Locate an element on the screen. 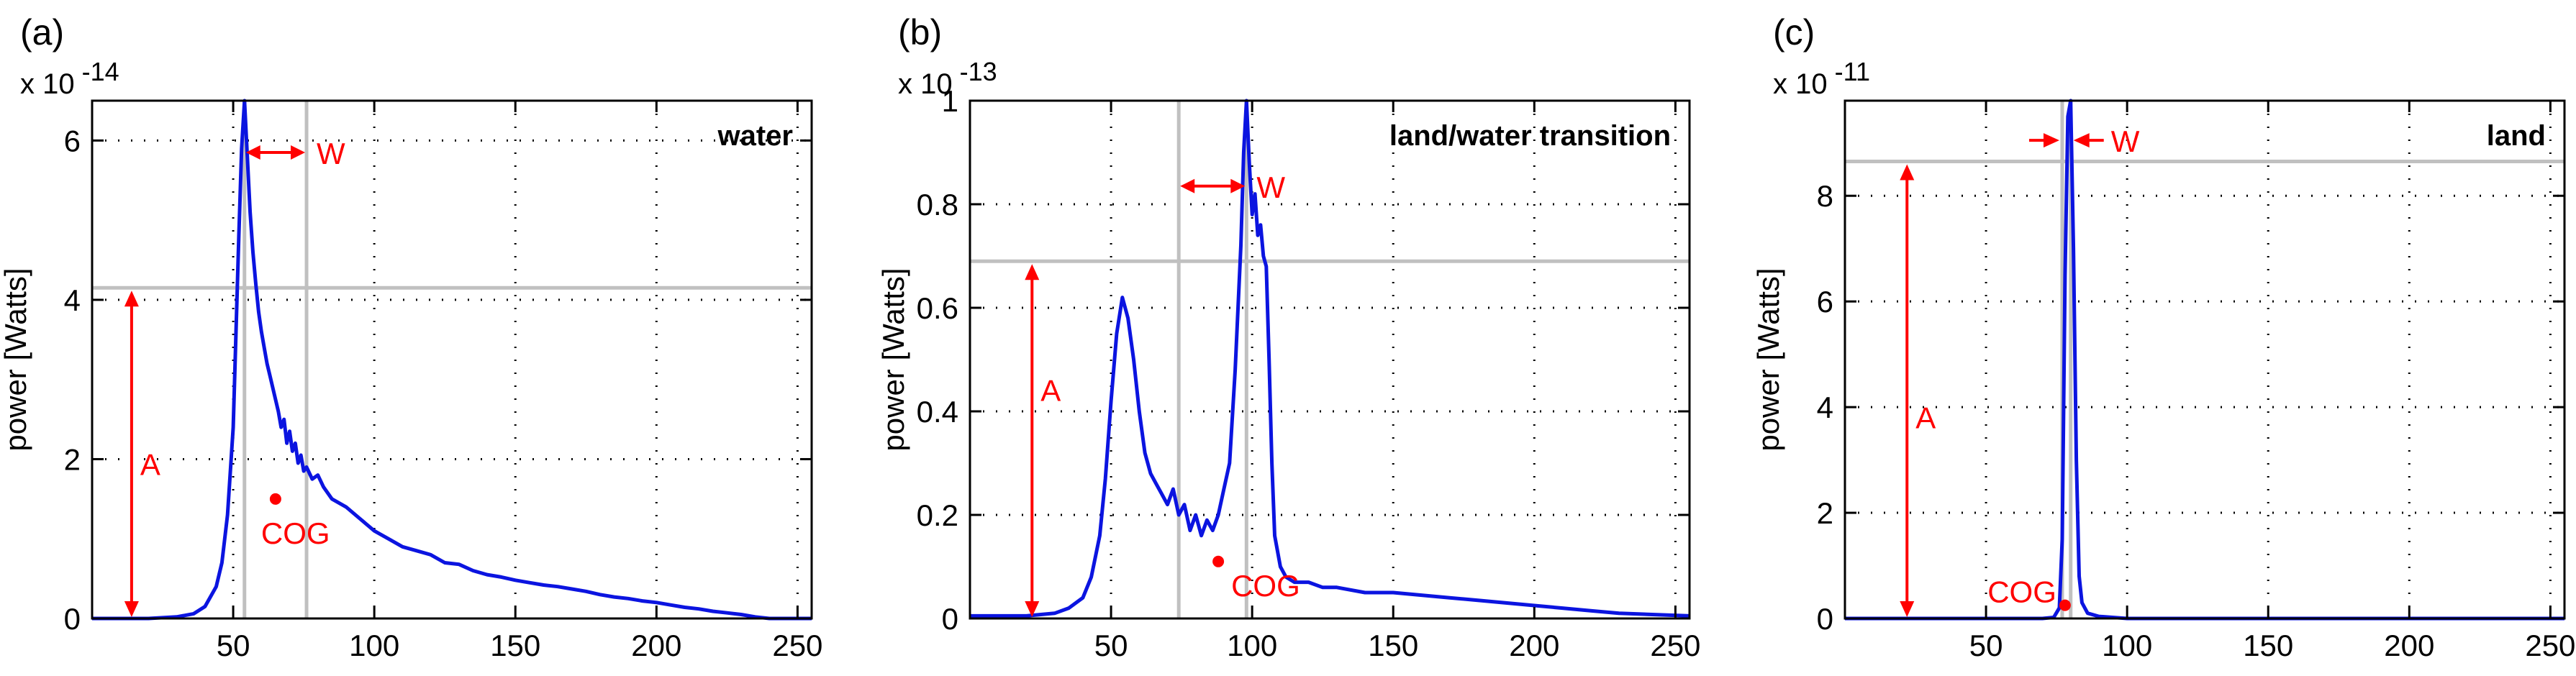  exponent-power: -11 is located at coordinates (1853, 71).